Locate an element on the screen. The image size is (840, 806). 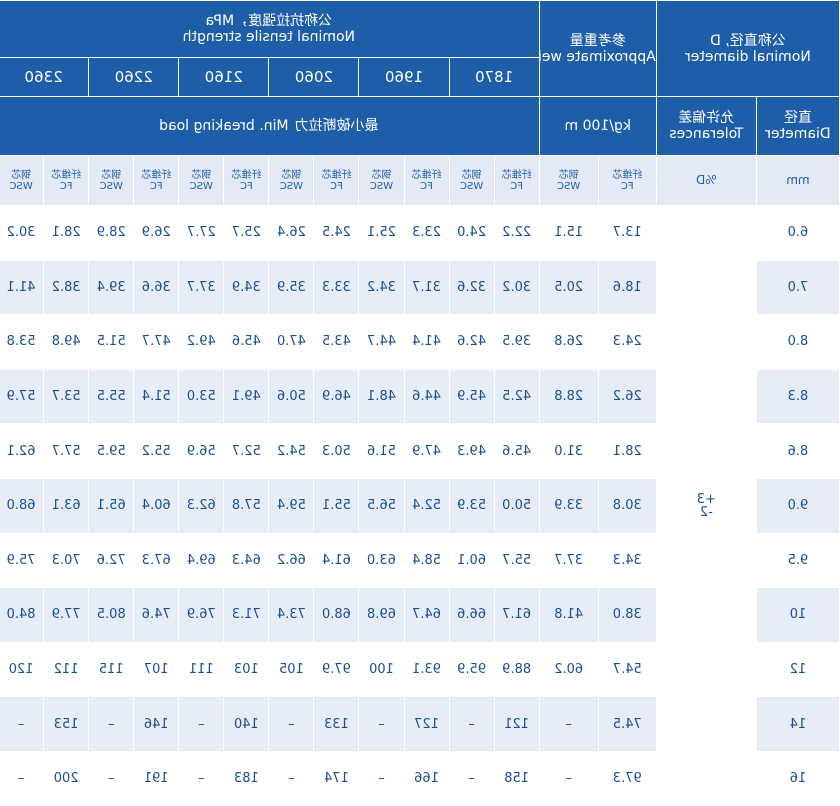
value-cell: 76.9 is located at coordinates (201, 615).